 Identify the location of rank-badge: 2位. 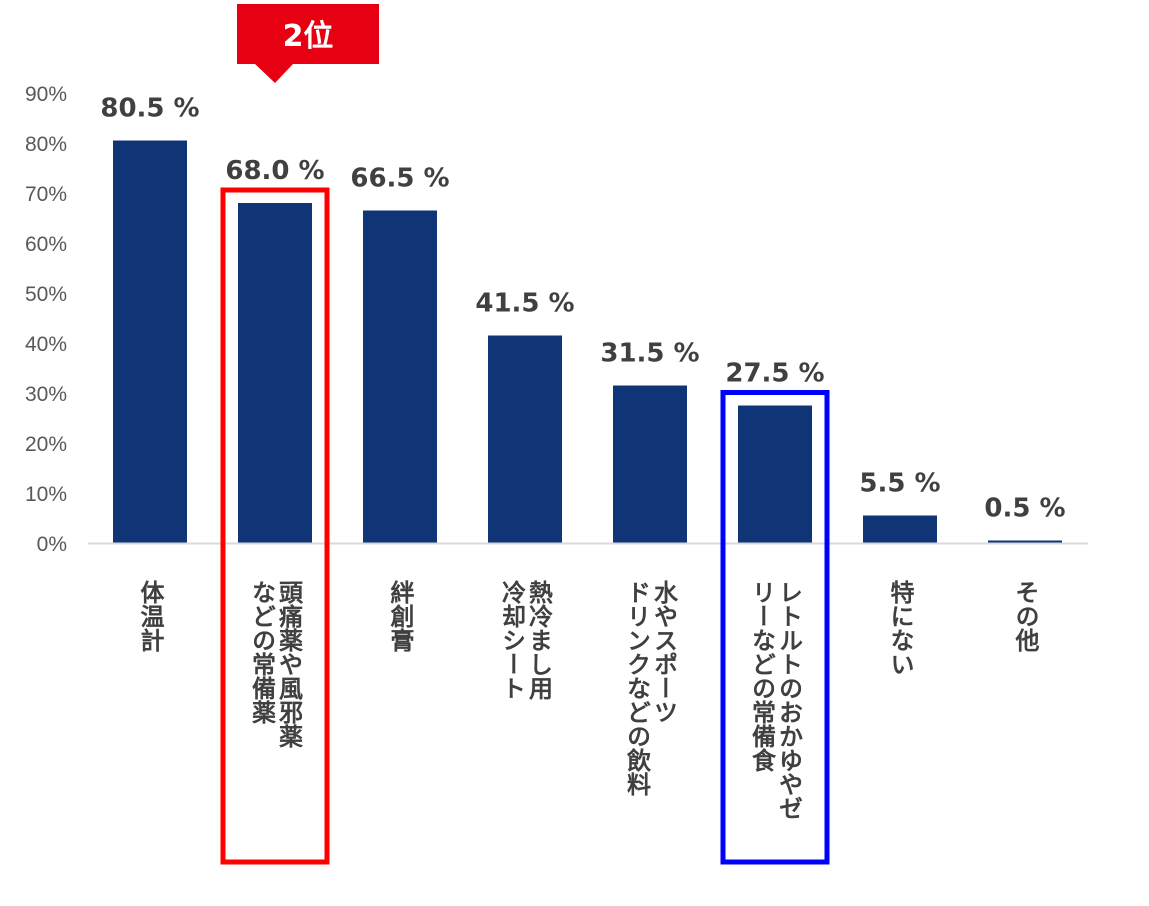
(308, 43).